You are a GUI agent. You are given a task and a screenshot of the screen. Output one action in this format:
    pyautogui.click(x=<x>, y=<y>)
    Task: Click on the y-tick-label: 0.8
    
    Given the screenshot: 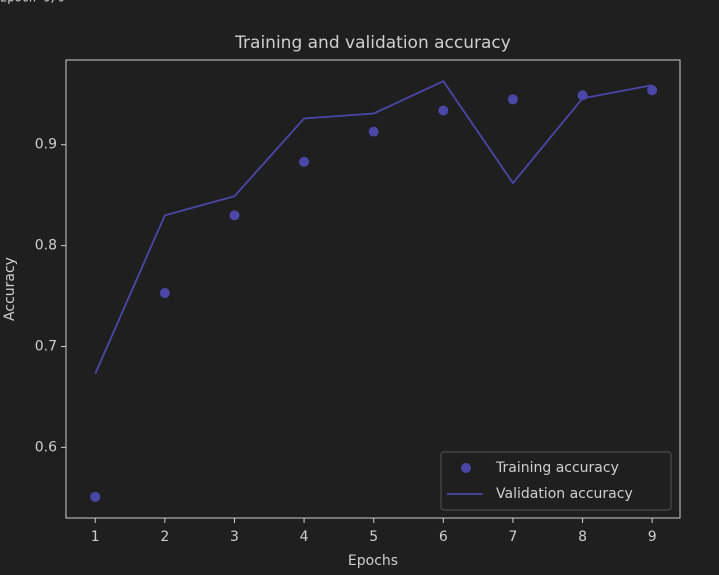 What is the action you would take?
    pyautogui.click(x=46, y=246)
    